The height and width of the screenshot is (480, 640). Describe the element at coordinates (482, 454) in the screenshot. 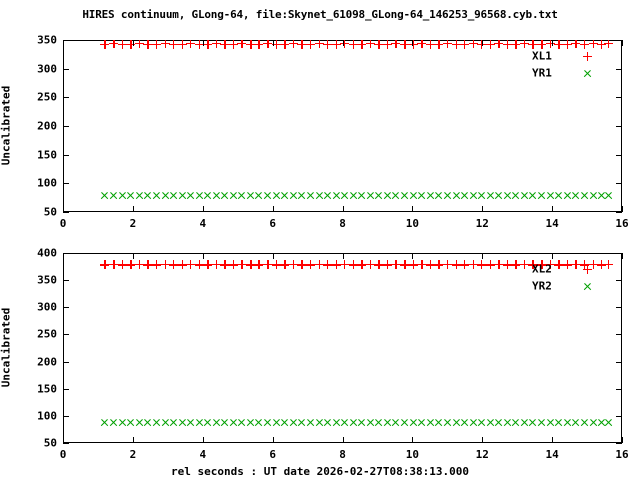

I see `x-axis-label-bottom-12: 12` at that location.